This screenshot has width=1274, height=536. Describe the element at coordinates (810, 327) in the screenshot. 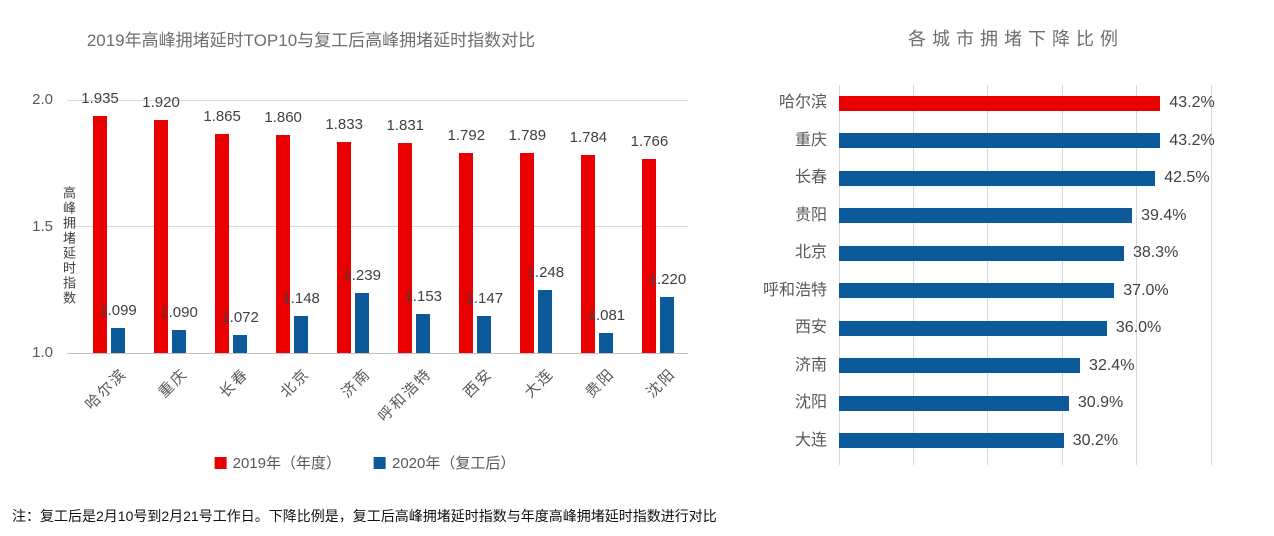

I see `hbar-category-label: 西安` at that location.